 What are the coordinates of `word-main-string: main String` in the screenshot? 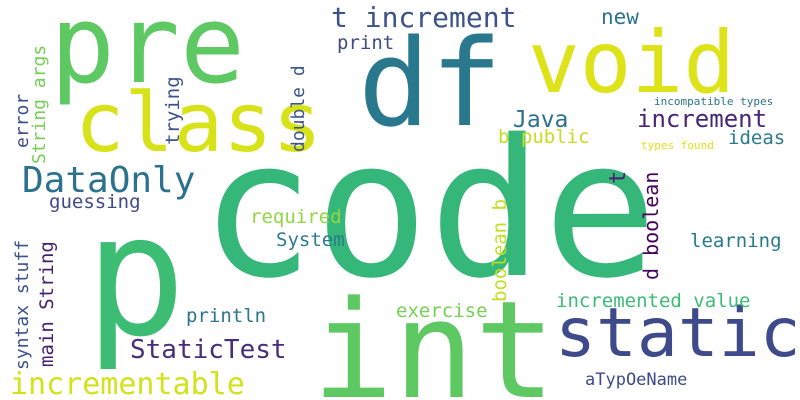 It's located at (47, 304).